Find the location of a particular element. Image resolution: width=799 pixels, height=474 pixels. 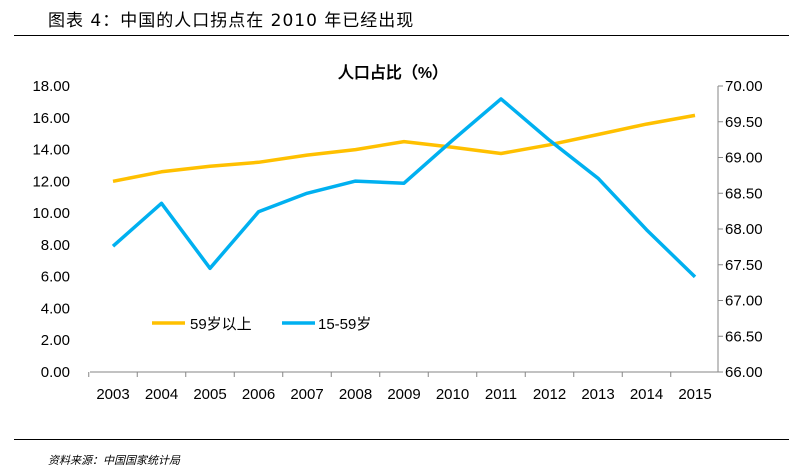

right-tick-label: 66.50 is located at coordinates (744, 336).